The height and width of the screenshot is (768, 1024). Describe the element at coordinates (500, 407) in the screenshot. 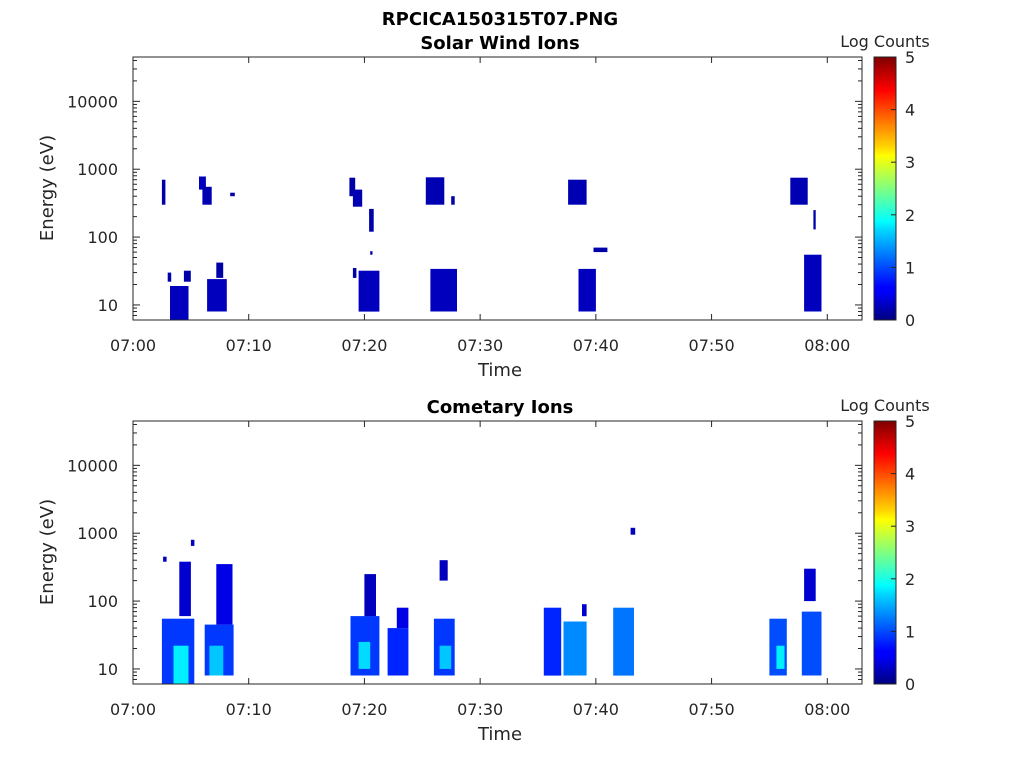

I see `panel-title: Cometary Ions` at that location.